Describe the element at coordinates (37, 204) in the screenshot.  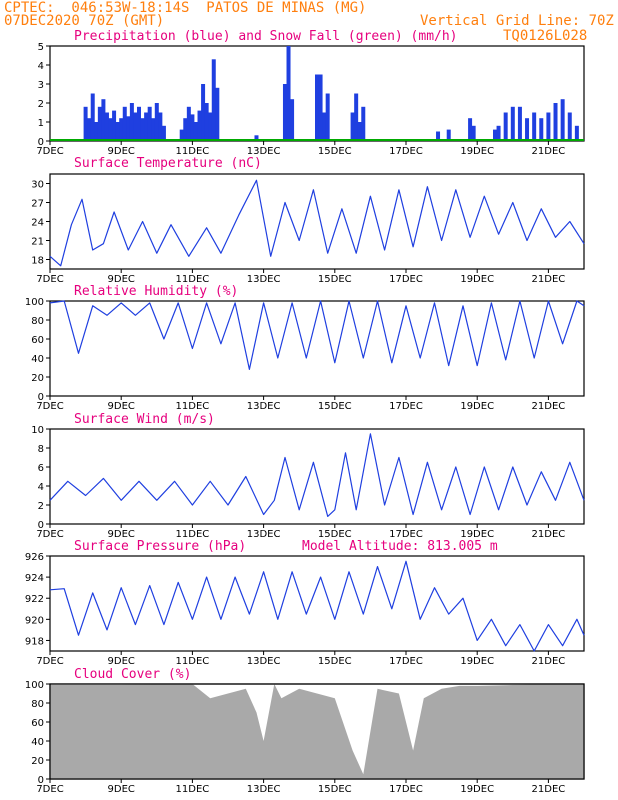
I see `y-tick-label: 27` at that location.